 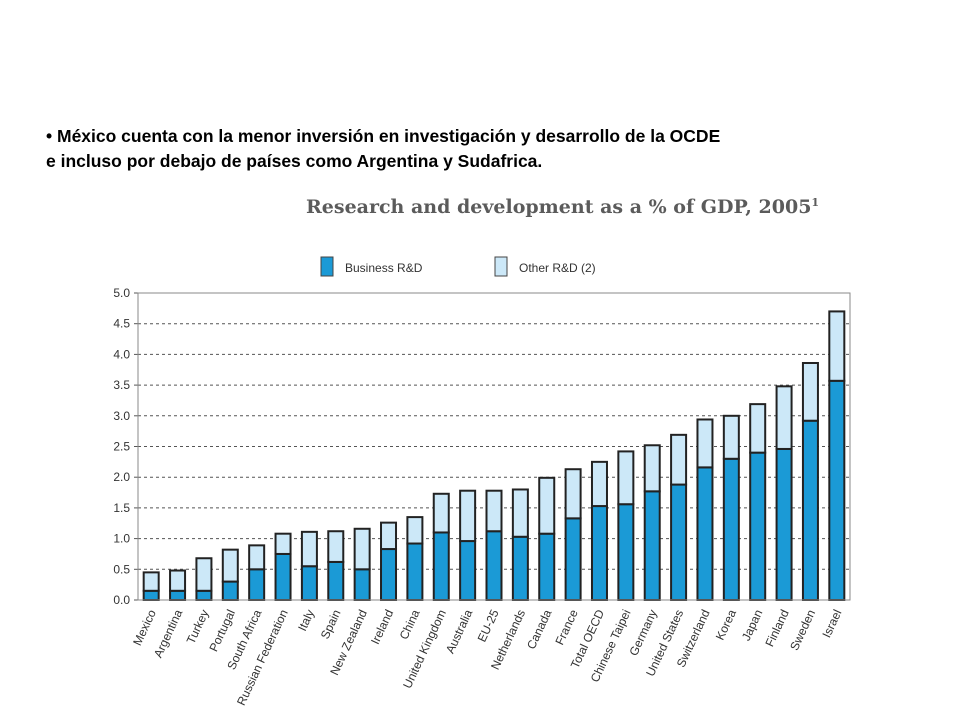 What do you see at coordinates (306, 620) in the screenshot?
I see `x-category-label: Italy` at bounding box center [306, 620].